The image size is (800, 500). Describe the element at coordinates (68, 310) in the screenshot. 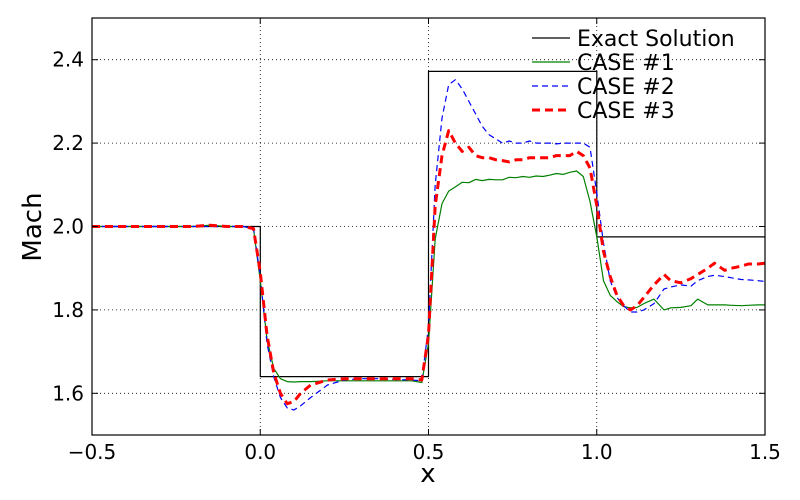

I see `y-tick-label: 1.8` at that location.